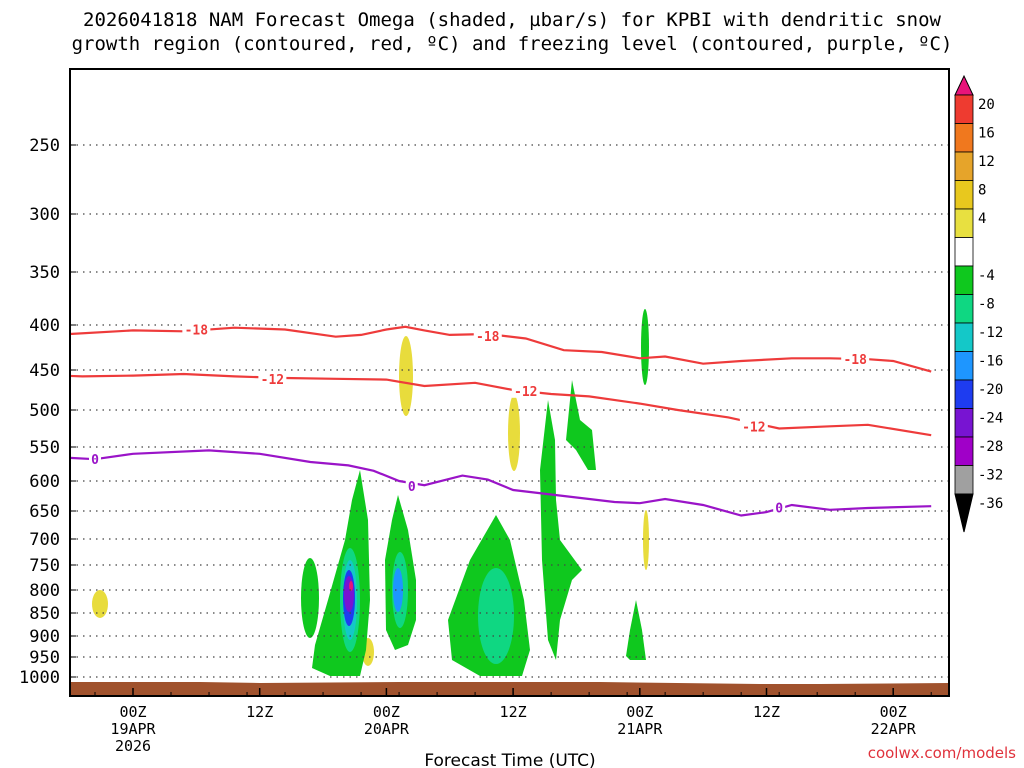 The image size is (1024, 768). What do you see at coordinates (986, 162) in the screenshot?
I see `colorbar-label: 12` at bounding box center [986, 162].